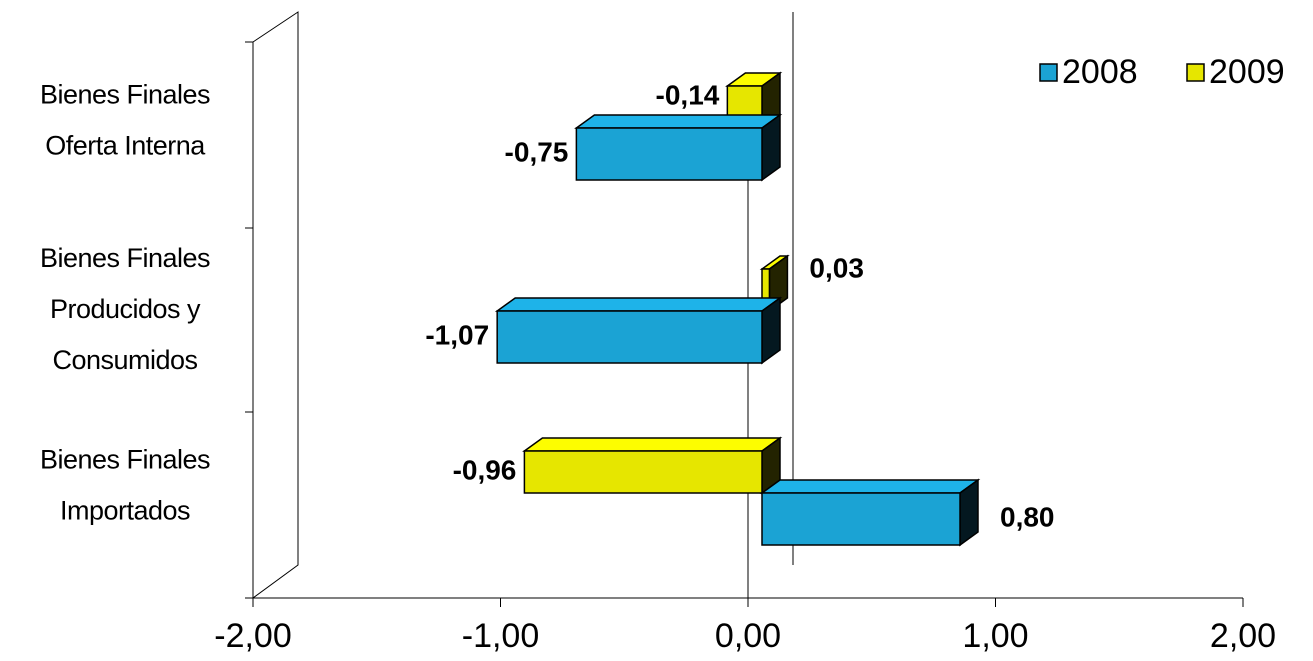 This screenshot has height=661, width=1313. Describe the element at coordinates (253, 636) in the screenshot. I see `x-tick-label: -2,00` at that location.